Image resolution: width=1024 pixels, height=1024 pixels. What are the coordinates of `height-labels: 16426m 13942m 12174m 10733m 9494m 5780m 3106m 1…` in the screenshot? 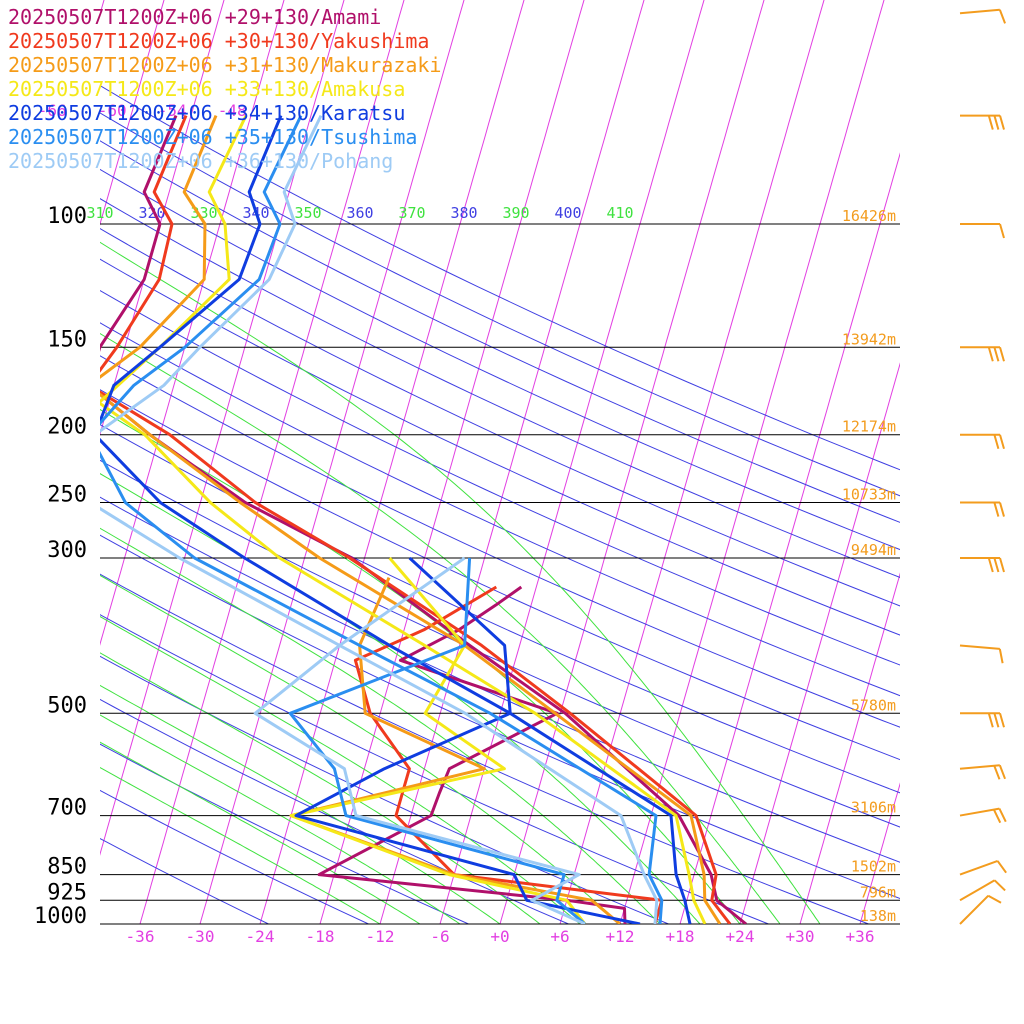 It's located at (869, 566).